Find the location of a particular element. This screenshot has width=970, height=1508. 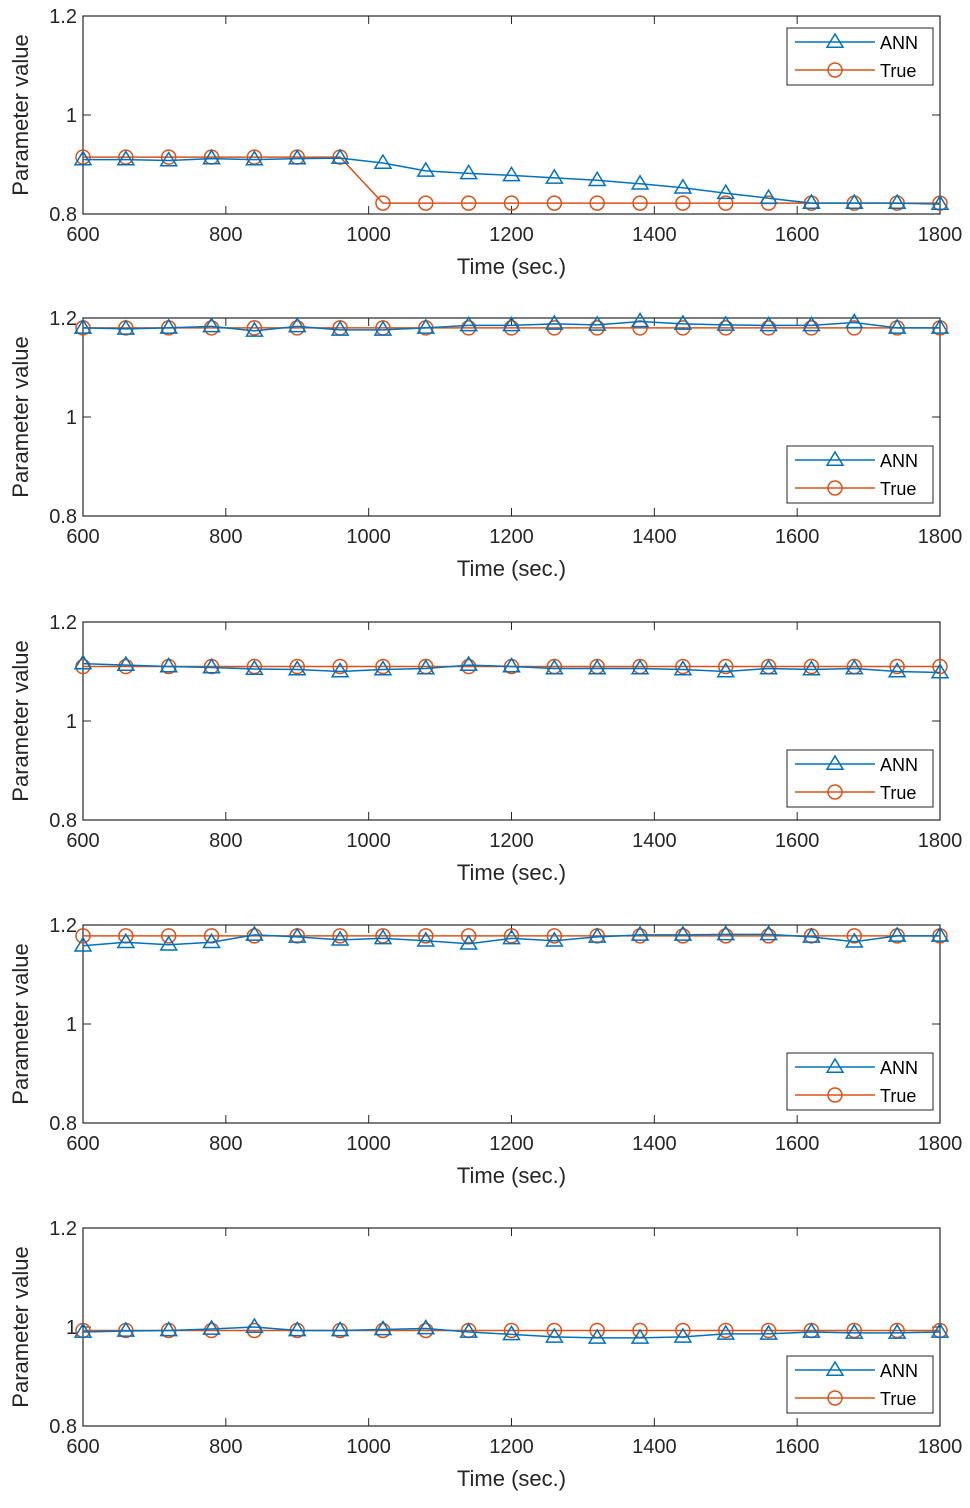

y-axis-label: Parameter value is located at coordinates (20, 720).